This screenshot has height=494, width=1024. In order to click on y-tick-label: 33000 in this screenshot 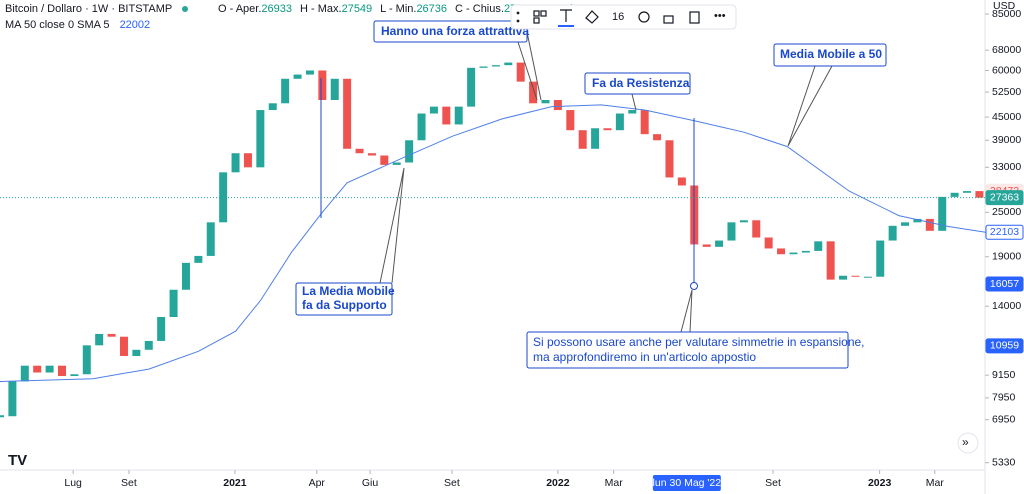, I will do `click(1006, 167)`.